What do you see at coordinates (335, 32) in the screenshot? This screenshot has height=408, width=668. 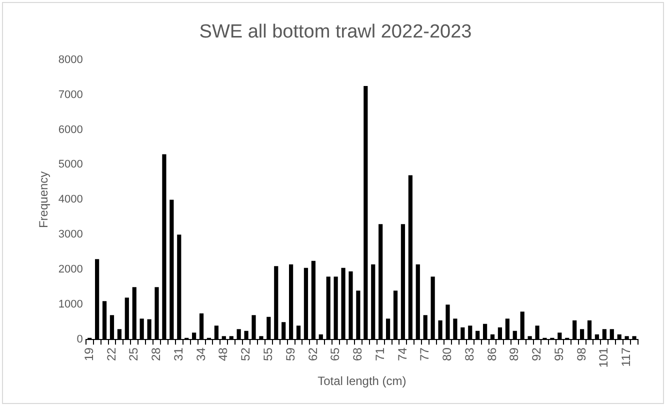 I see `chart-title: SWE all bottom trawl 2022-2023` at bounding box center [335, 32].